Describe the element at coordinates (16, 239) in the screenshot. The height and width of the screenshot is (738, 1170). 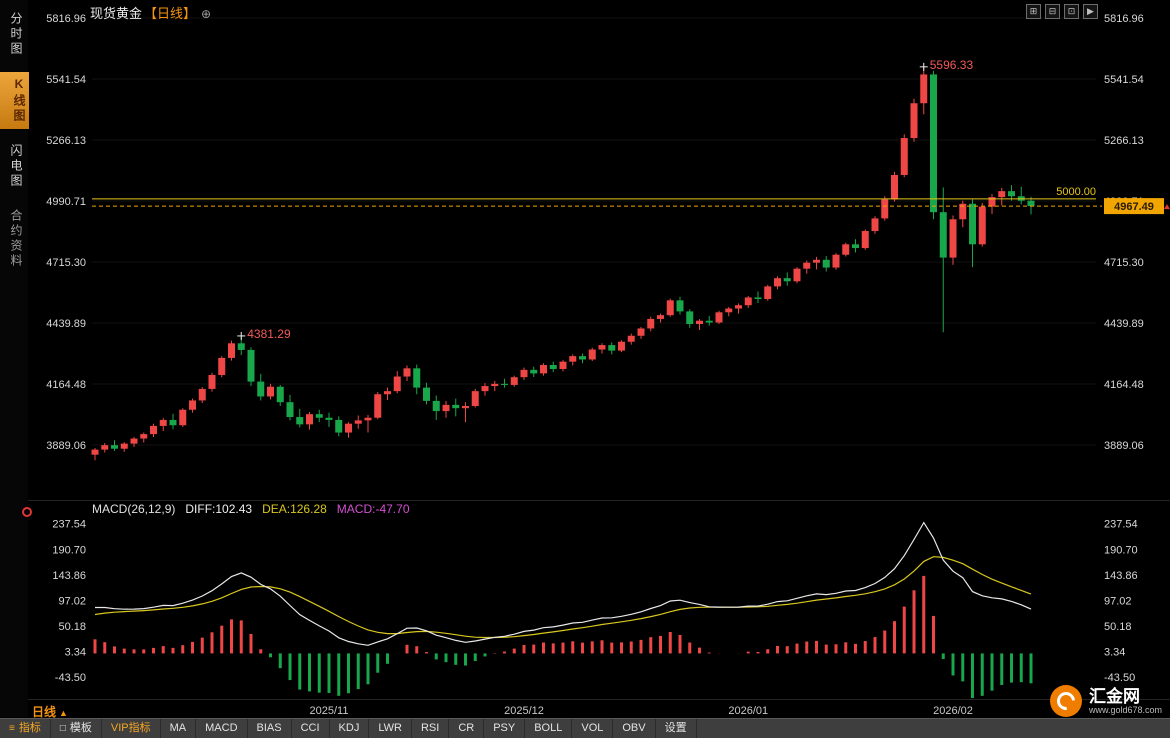
I see `sidebar-item-contract-info: 合约资料` at that location.